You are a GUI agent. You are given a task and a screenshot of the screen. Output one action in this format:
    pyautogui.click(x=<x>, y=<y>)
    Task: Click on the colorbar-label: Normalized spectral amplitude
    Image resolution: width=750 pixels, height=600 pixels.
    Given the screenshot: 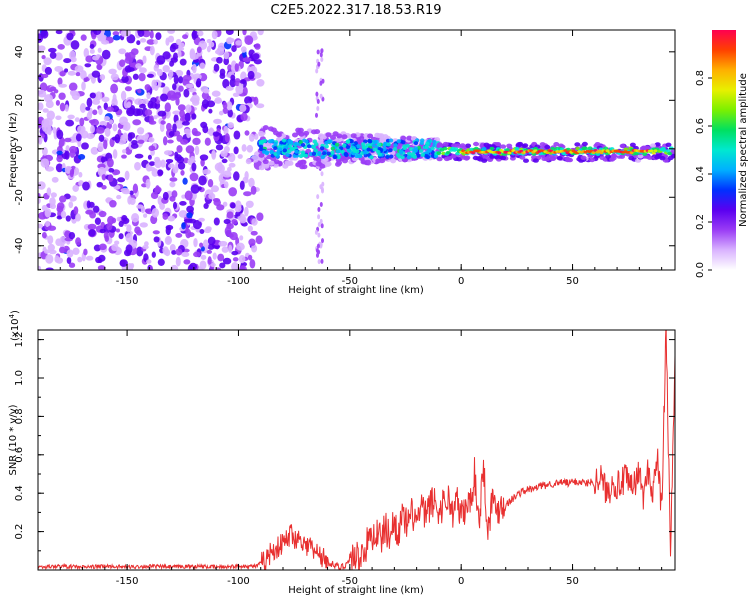 What is the action you would take?
    pyautogui.click(x=743, y=150)
    